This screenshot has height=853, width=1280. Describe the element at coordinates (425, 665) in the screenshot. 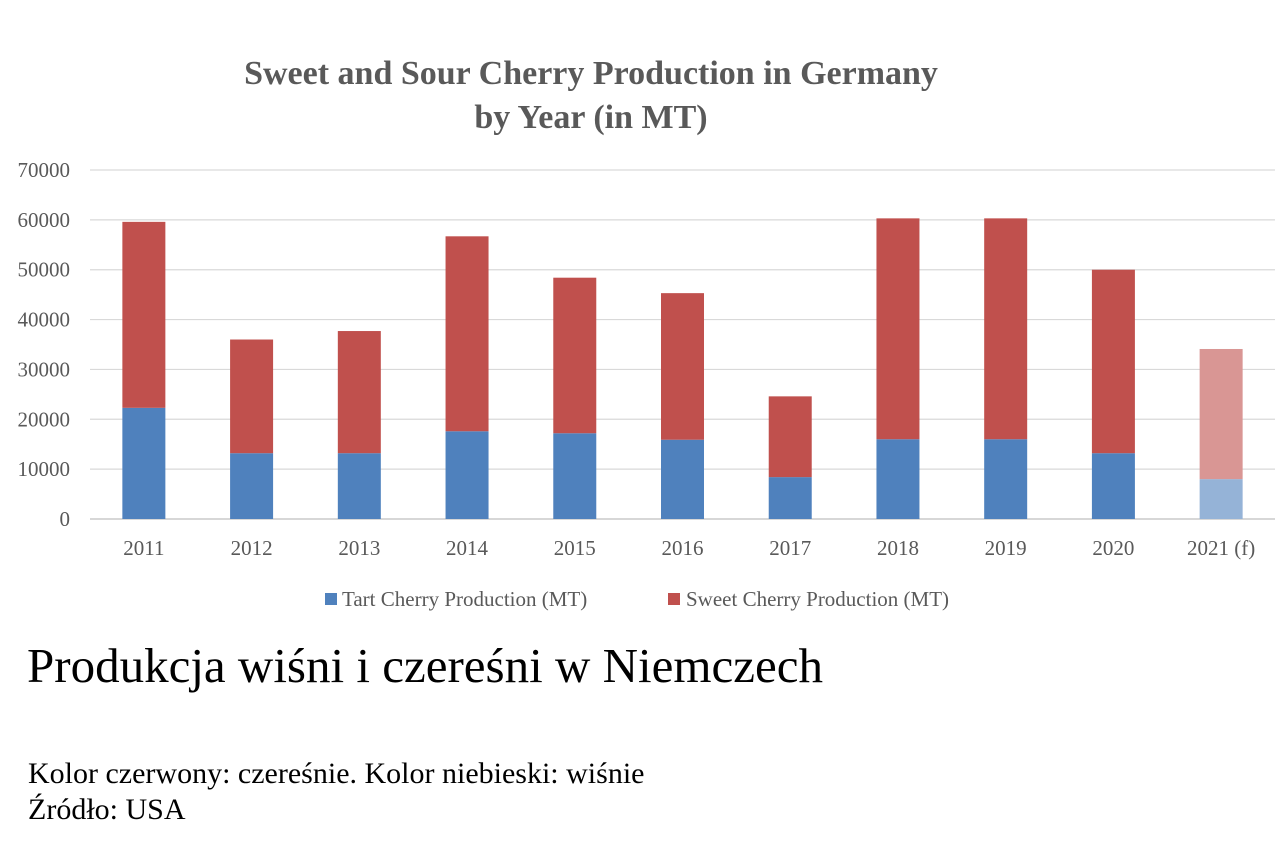

I see `caption-headline: Produkcja wiśni i czereśni w Niemczech` at that location.